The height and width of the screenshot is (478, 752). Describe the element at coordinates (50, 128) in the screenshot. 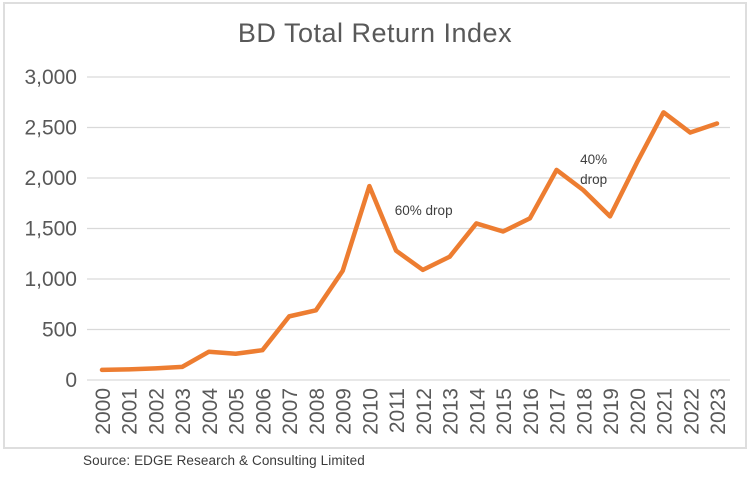

I see `y-tick-label: 2,500` at that location.